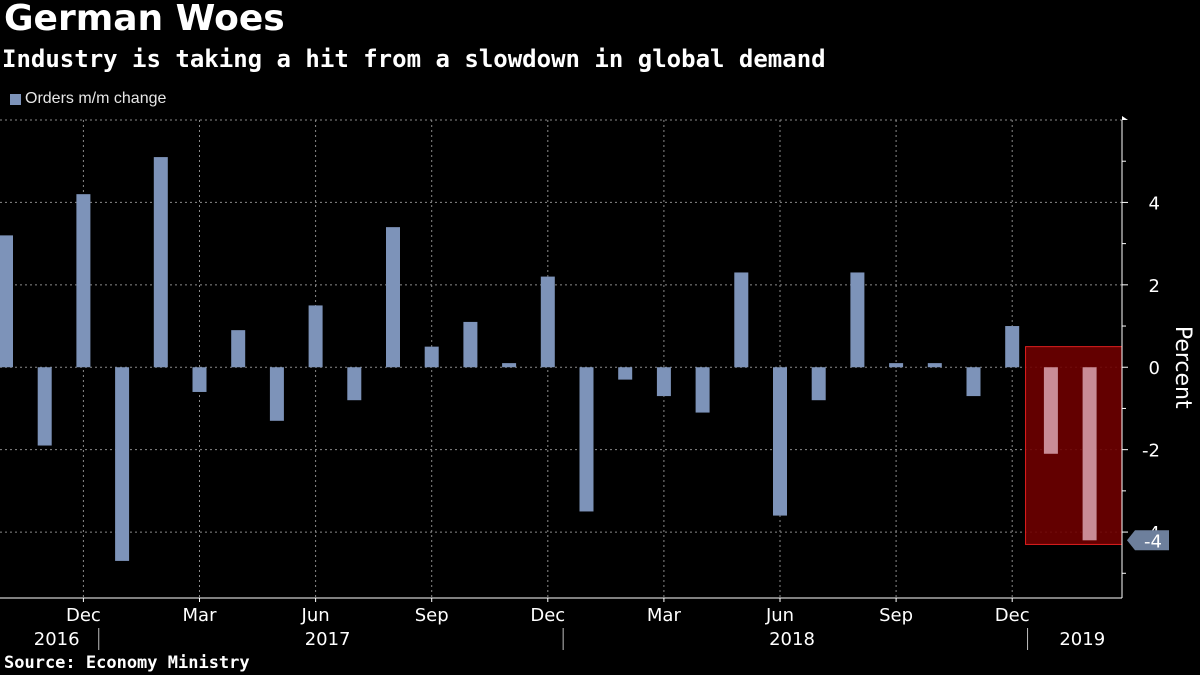 This screenshot has height=675, width=1200. Describe the element at coordinates (127, 663) in the screenshot. I see `source-note: Source: Economy Ministry` at that location.